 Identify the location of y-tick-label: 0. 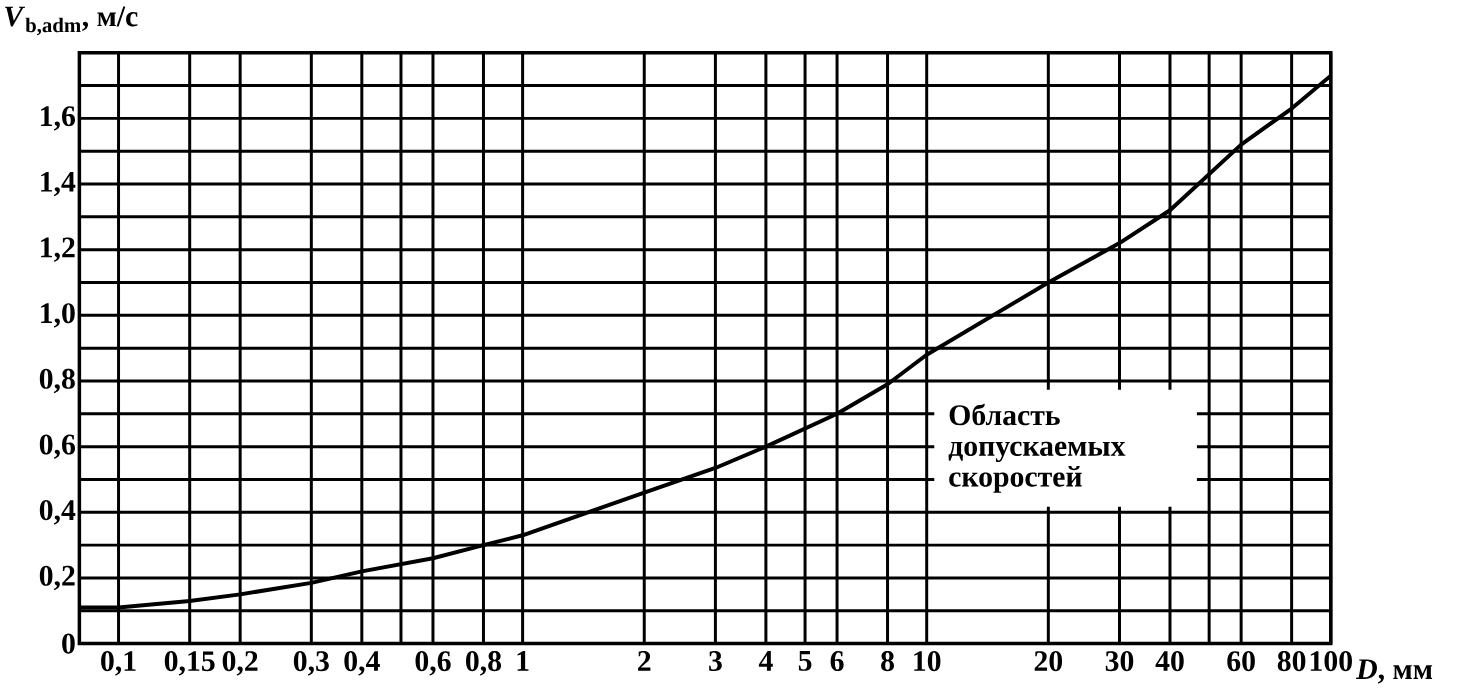
(68, 643).